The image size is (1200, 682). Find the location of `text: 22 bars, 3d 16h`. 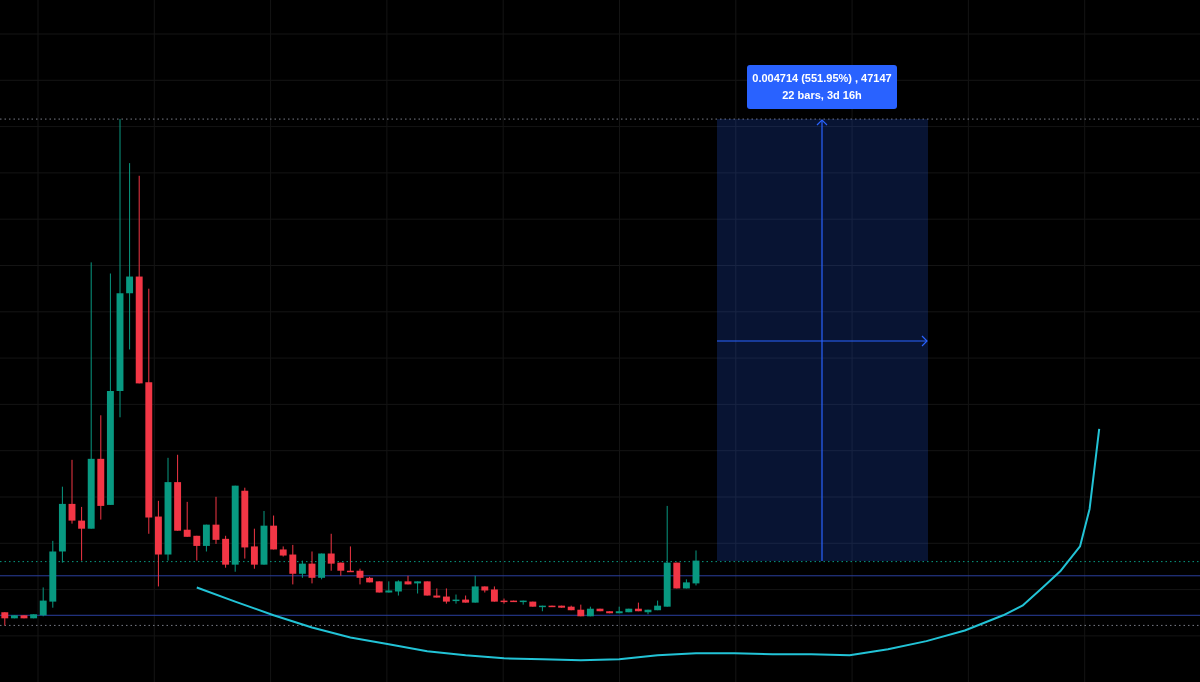

text: 22 bars, 3d 16h is located at coordinates (822, 95).